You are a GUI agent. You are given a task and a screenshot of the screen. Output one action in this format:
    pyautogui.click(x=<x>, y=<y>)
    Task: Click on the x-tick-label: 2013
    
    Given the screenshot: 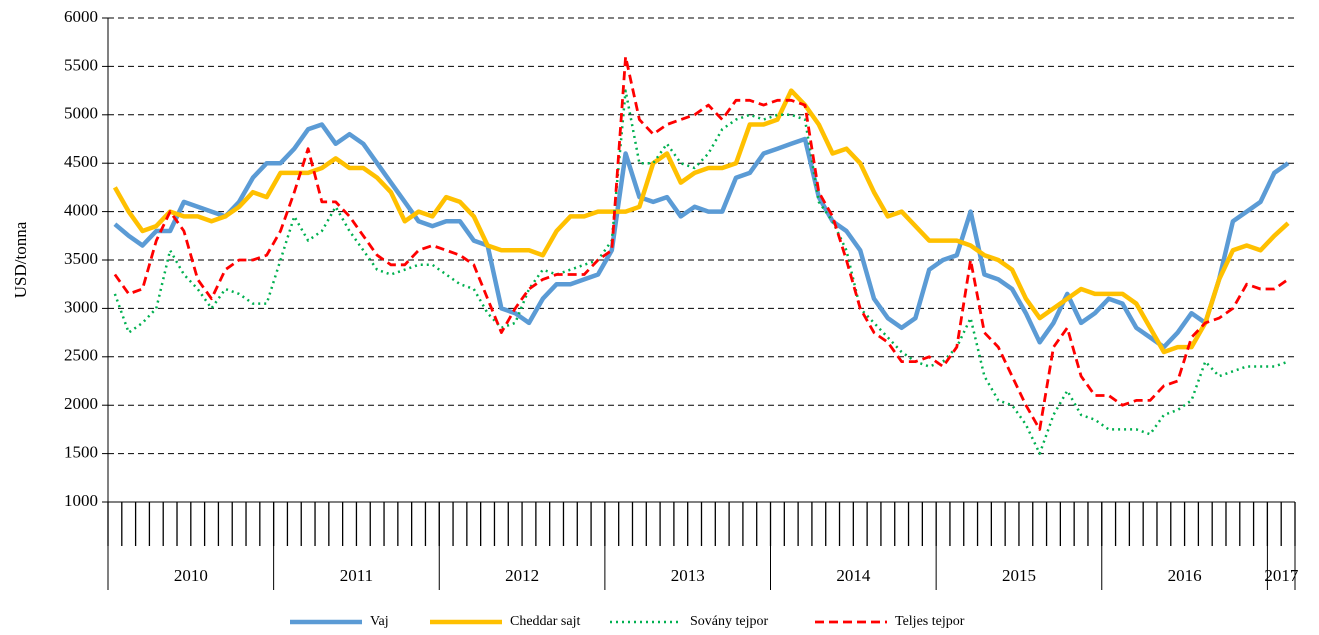 What is the action you would take?
    pyautogui.click(x=688, y=575)
    